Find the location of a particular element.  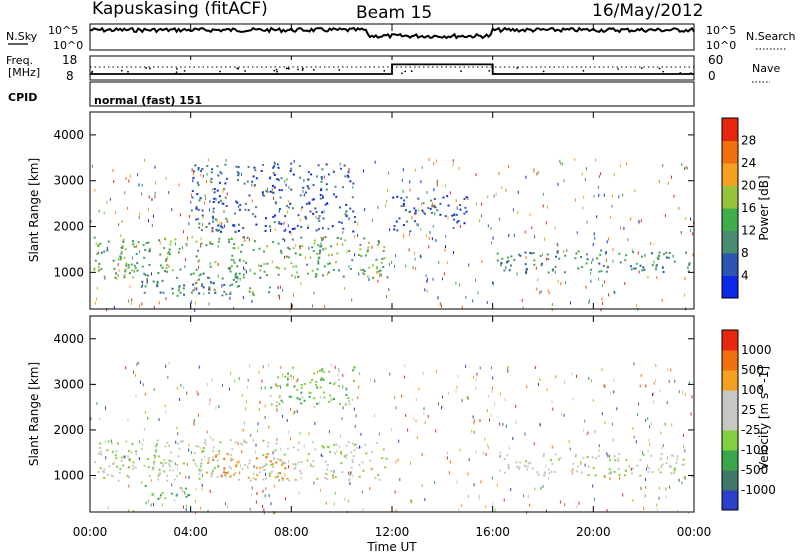

colorbar-tick-label: 4 is located at coordinates (745, 276).